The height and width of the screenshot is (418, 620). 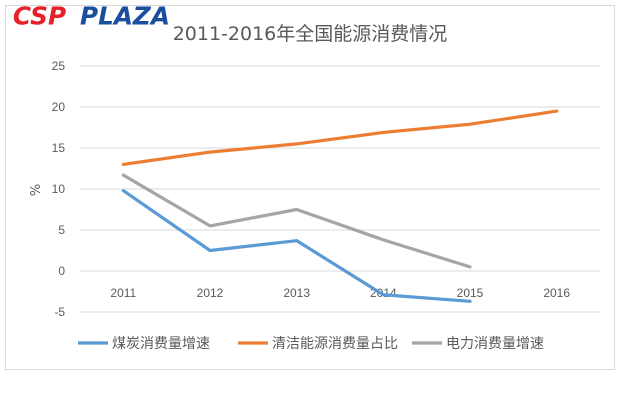 What do you see at coordinates (123, 293) in the screenshot?
I see `x-tick-label: 2011` at bounding box center [123, 293].